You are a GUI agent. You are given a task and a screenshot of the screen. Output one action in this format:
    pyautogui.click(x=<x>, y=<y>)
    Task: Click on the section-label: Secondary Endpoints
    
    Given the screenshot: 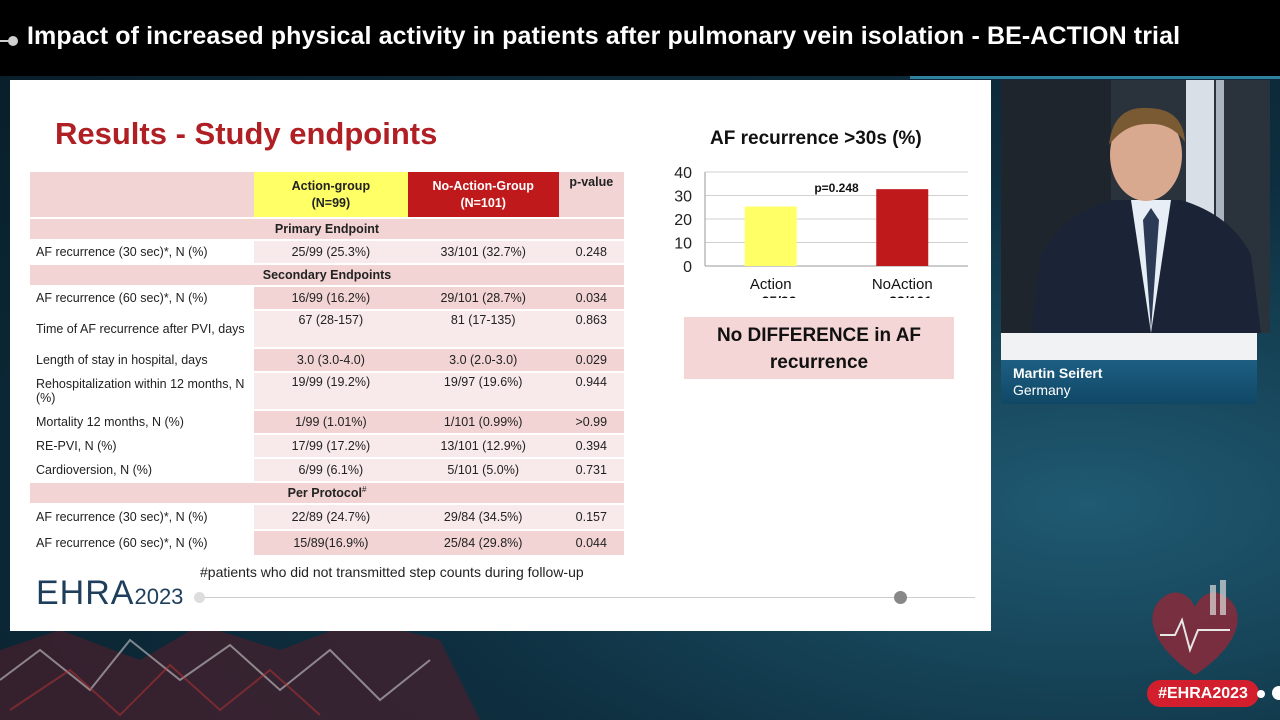 What is the action you would take?
    pyautogui.click(x=327, y=275)
    